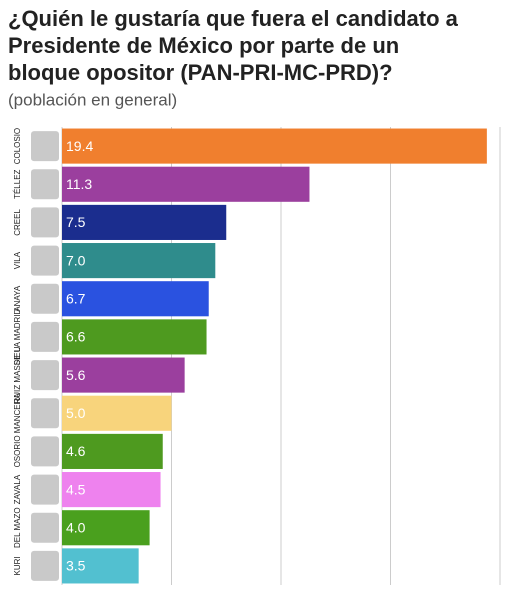 This screenshot has width=513, height=590. What do you see at coordinates (200, 72) in the screenshot?
I see `chart-title: bloque opositor (PAN-PRI-MC-PRD)?` at bounding box center [200, 72].